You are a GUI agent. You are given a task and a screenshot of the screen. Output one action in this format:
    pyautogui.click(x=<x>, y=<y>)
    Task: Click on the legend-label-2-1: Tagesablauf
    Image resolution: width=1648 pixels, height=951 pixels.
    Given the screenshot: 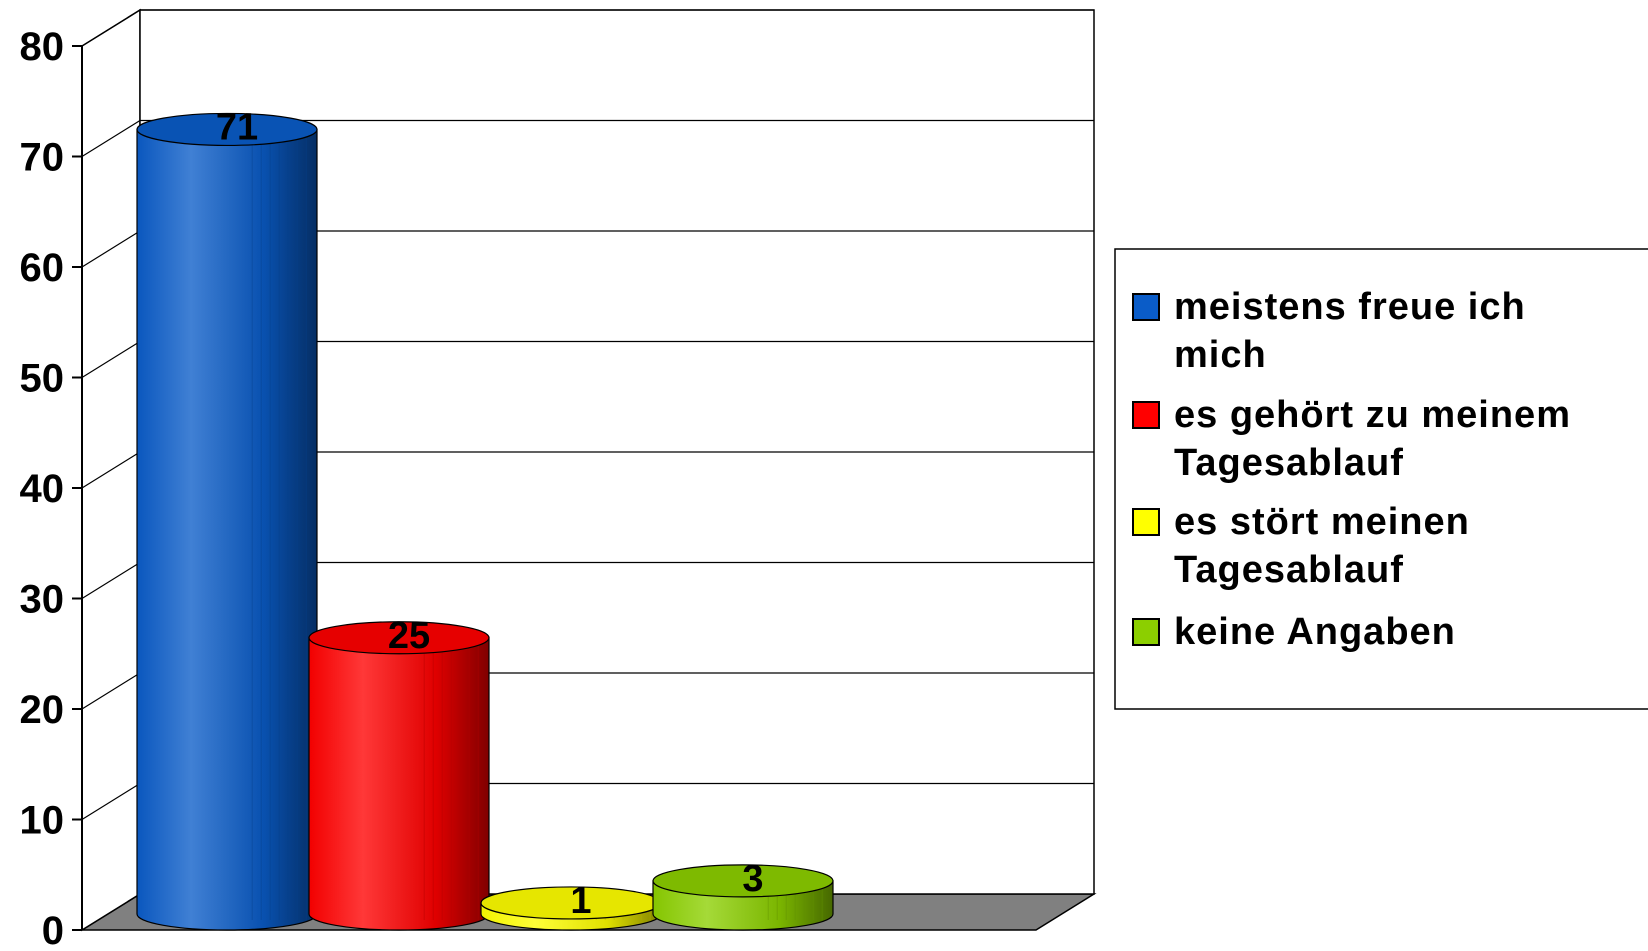 What is the action you would take?
    pyautogui.click(x=1289, y=570)
    